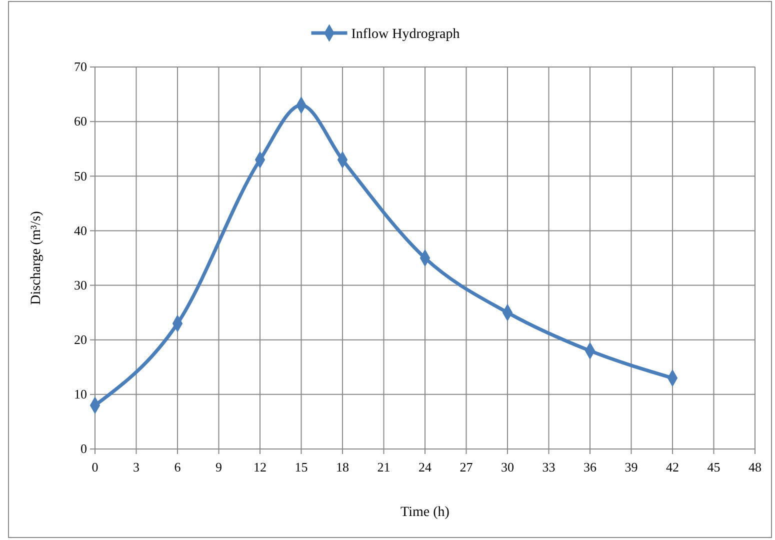 This screenshot has width=775, height=540. Describe the element at coordinates (219, 466) in the screenshot. I see `x-tick-label: 9` at that location.